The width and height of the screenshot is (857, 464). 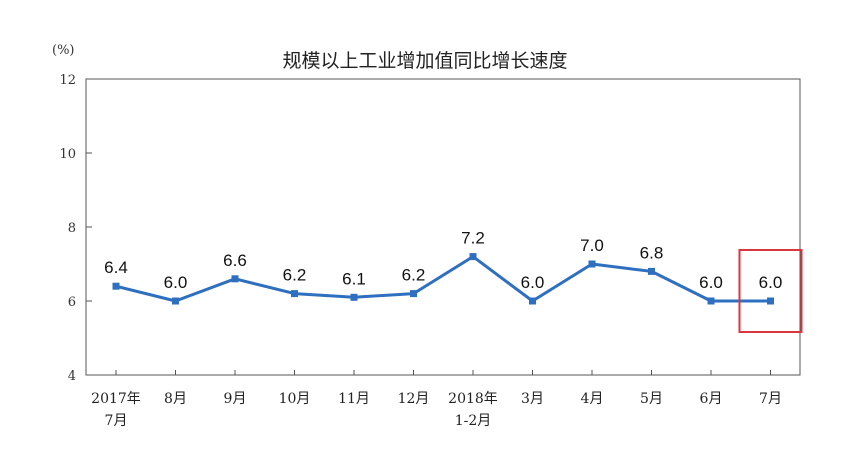 I want to click on x-tick-label: 2017年, so click(x=116, y=399).